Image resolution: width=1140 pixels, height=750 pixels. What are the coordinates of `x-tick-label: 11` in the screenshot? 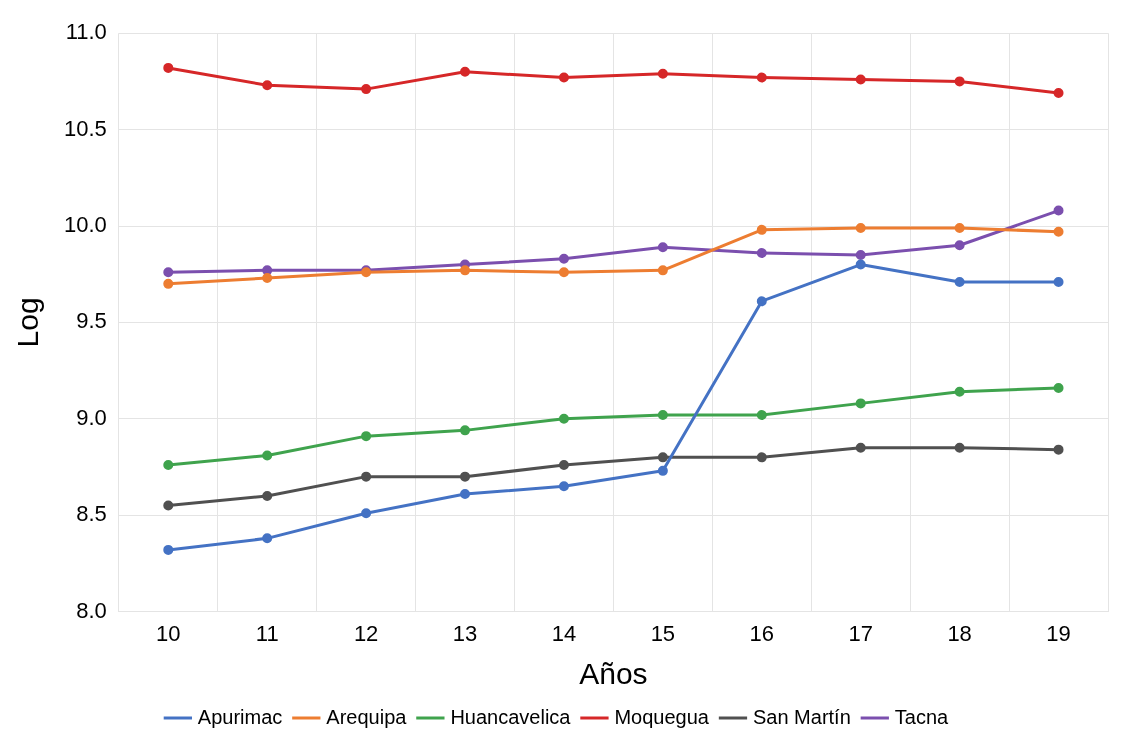 It's located at (267, 633).